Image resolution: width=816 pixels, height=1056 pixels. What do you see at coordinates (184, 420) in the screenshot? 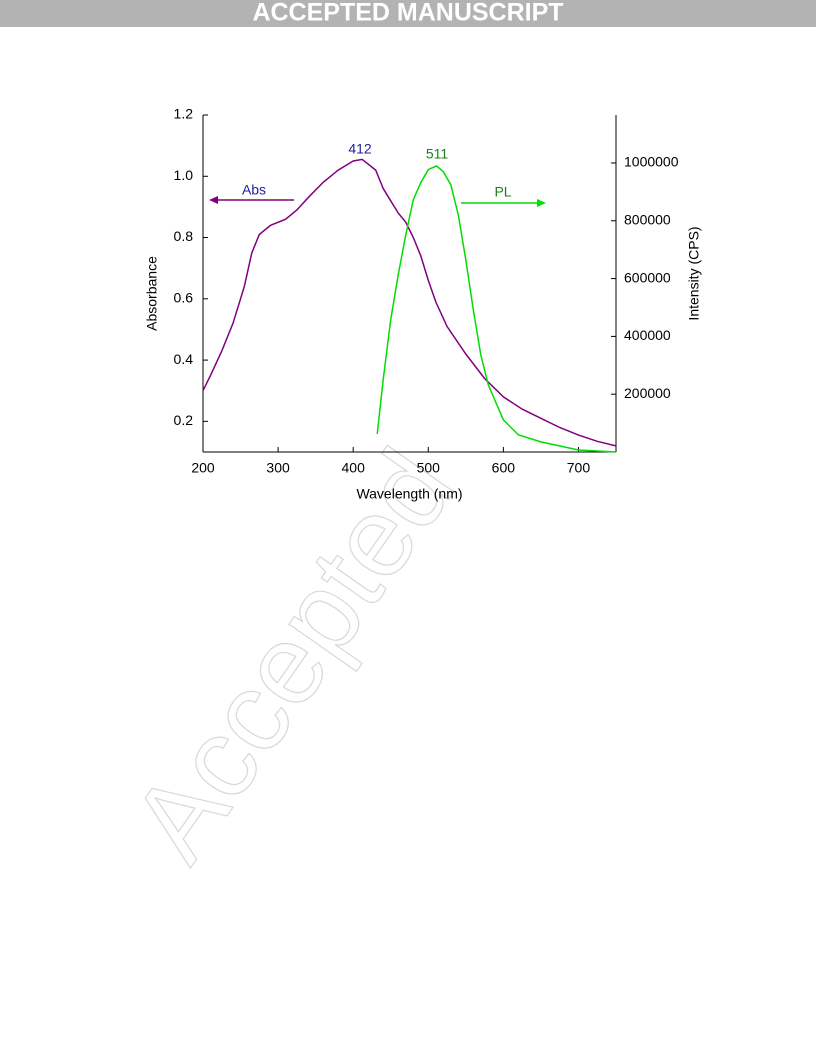
I see `y-tick-label: 0.2` at bounding box center [184, 420].